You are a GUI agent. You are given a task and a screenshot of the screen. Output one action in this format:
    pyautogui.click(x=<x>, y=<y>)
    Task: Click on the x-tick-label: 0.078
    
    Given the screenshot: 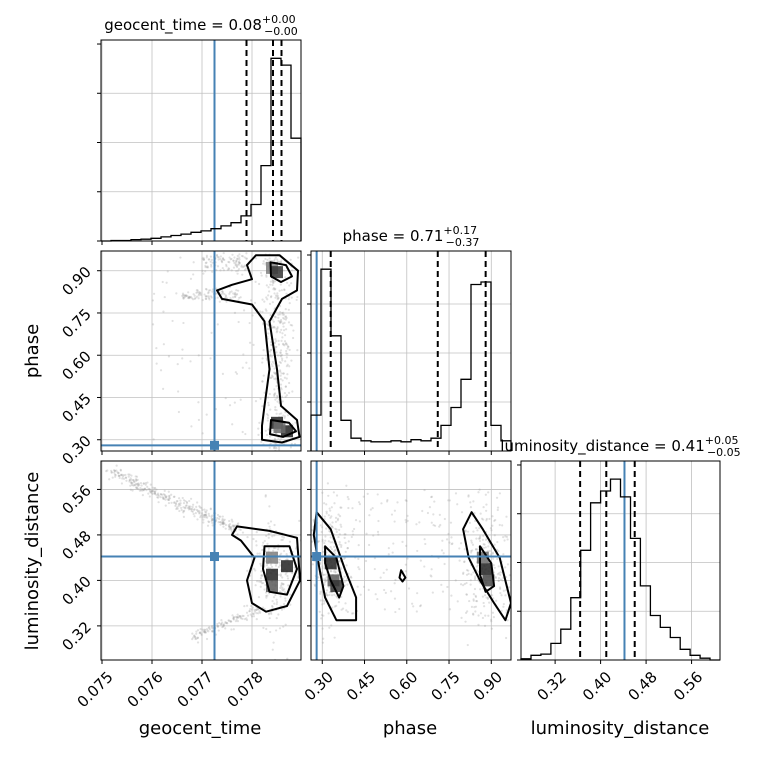 What is the action you would take?
    pyautogui.click(x=245, y=689)
    